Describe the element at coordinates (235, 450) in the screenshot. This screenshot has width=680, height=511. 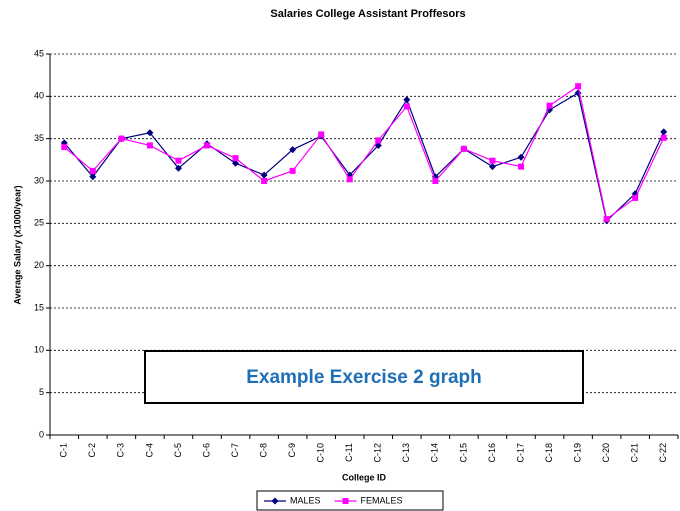
I see `x-tick-label: C-7` at that location.